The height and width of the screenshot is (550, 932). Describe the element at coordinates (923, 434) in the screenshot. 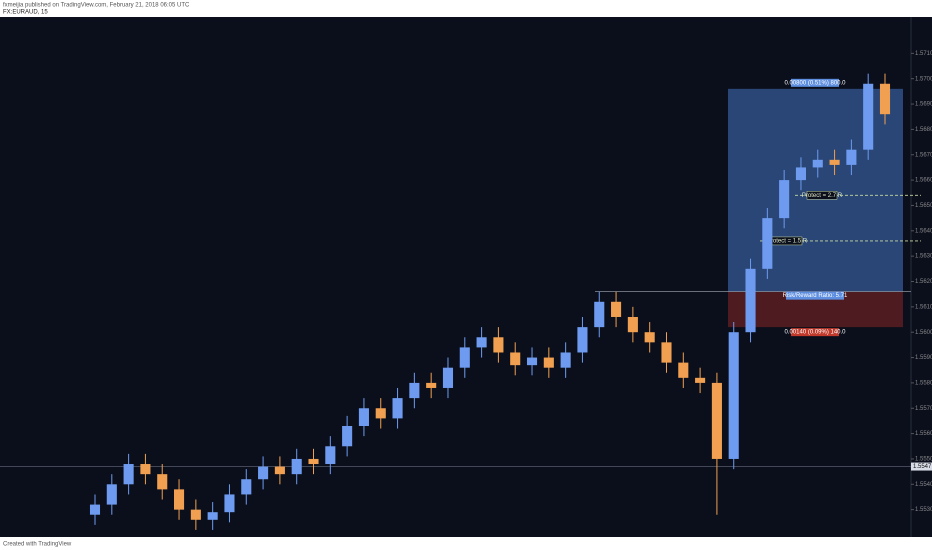

I see `y-tick-label: 1.5560` at that location.